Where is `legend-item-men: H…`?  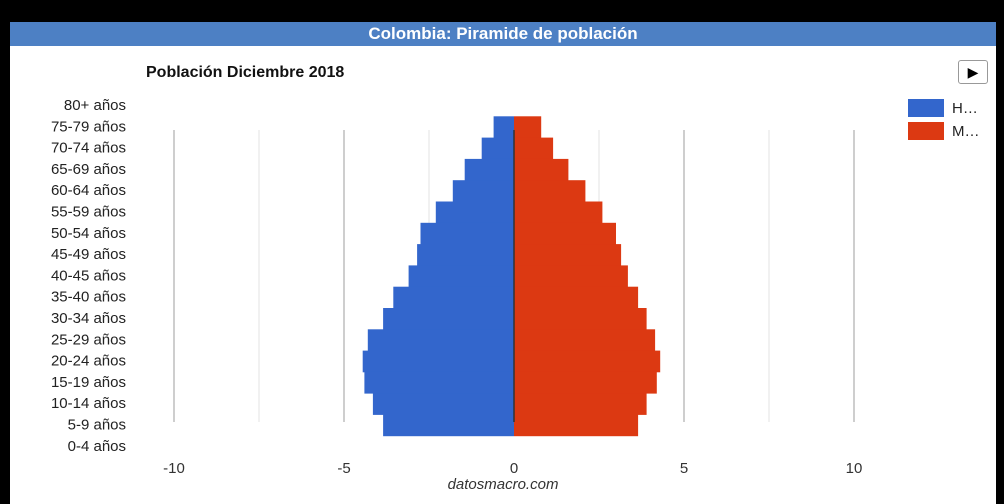 legend-item-men: H… is located at coordinates (943, 108).